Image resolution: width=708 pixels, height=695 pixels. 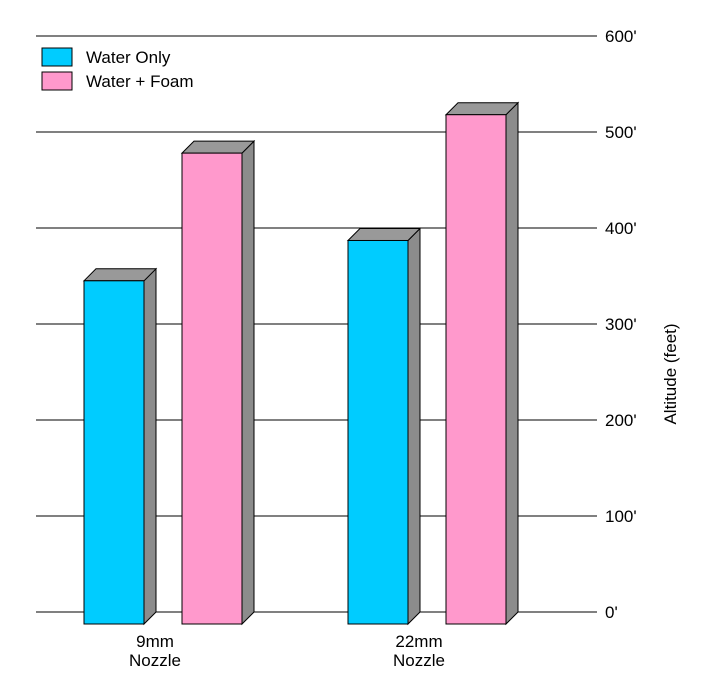 I want to click on x-tick-label-line: 22mm, so click(x=418, y=641).